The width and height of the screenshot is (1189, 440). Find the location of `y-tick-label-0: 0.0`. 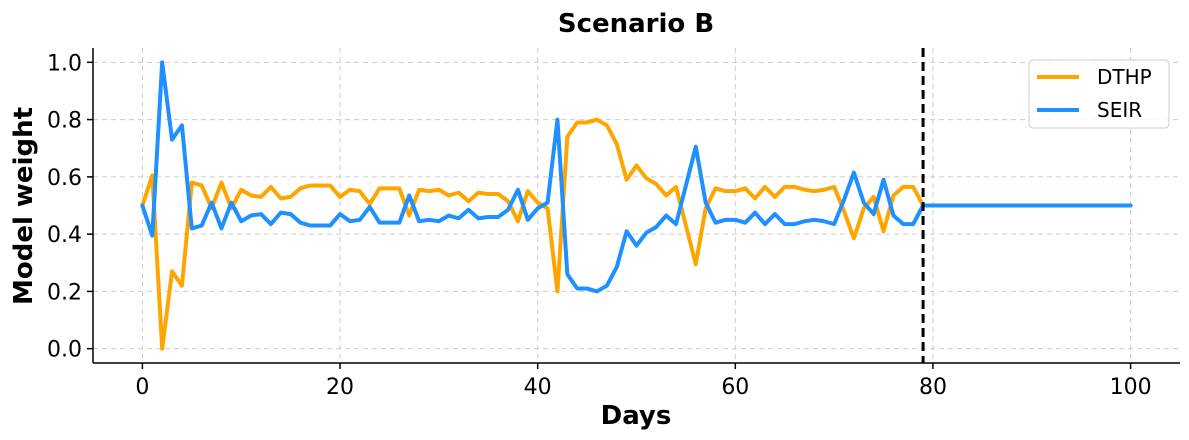

y-tick-label-0: 0.0 is located at coordinates (64, 350).